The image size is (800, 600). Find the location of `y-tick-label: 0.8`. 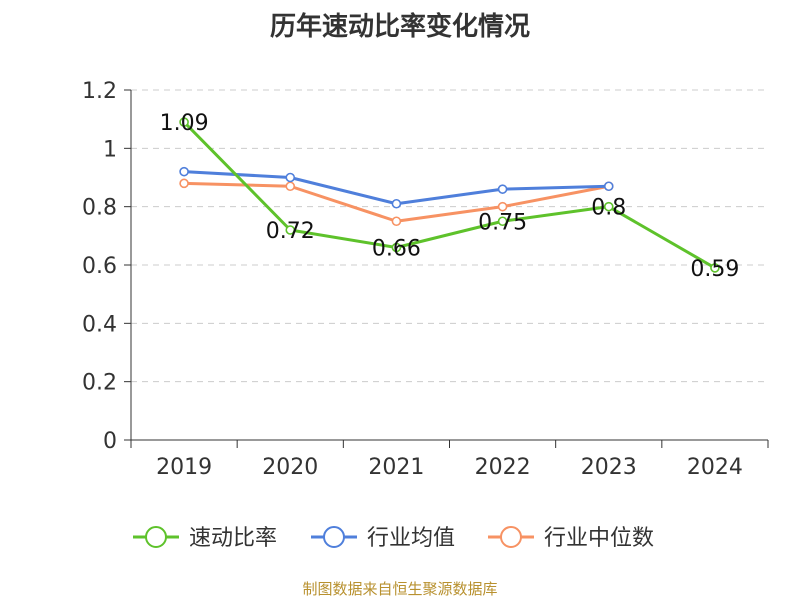

y-tick-label: 0.8 is located at coordinates (99, 208).